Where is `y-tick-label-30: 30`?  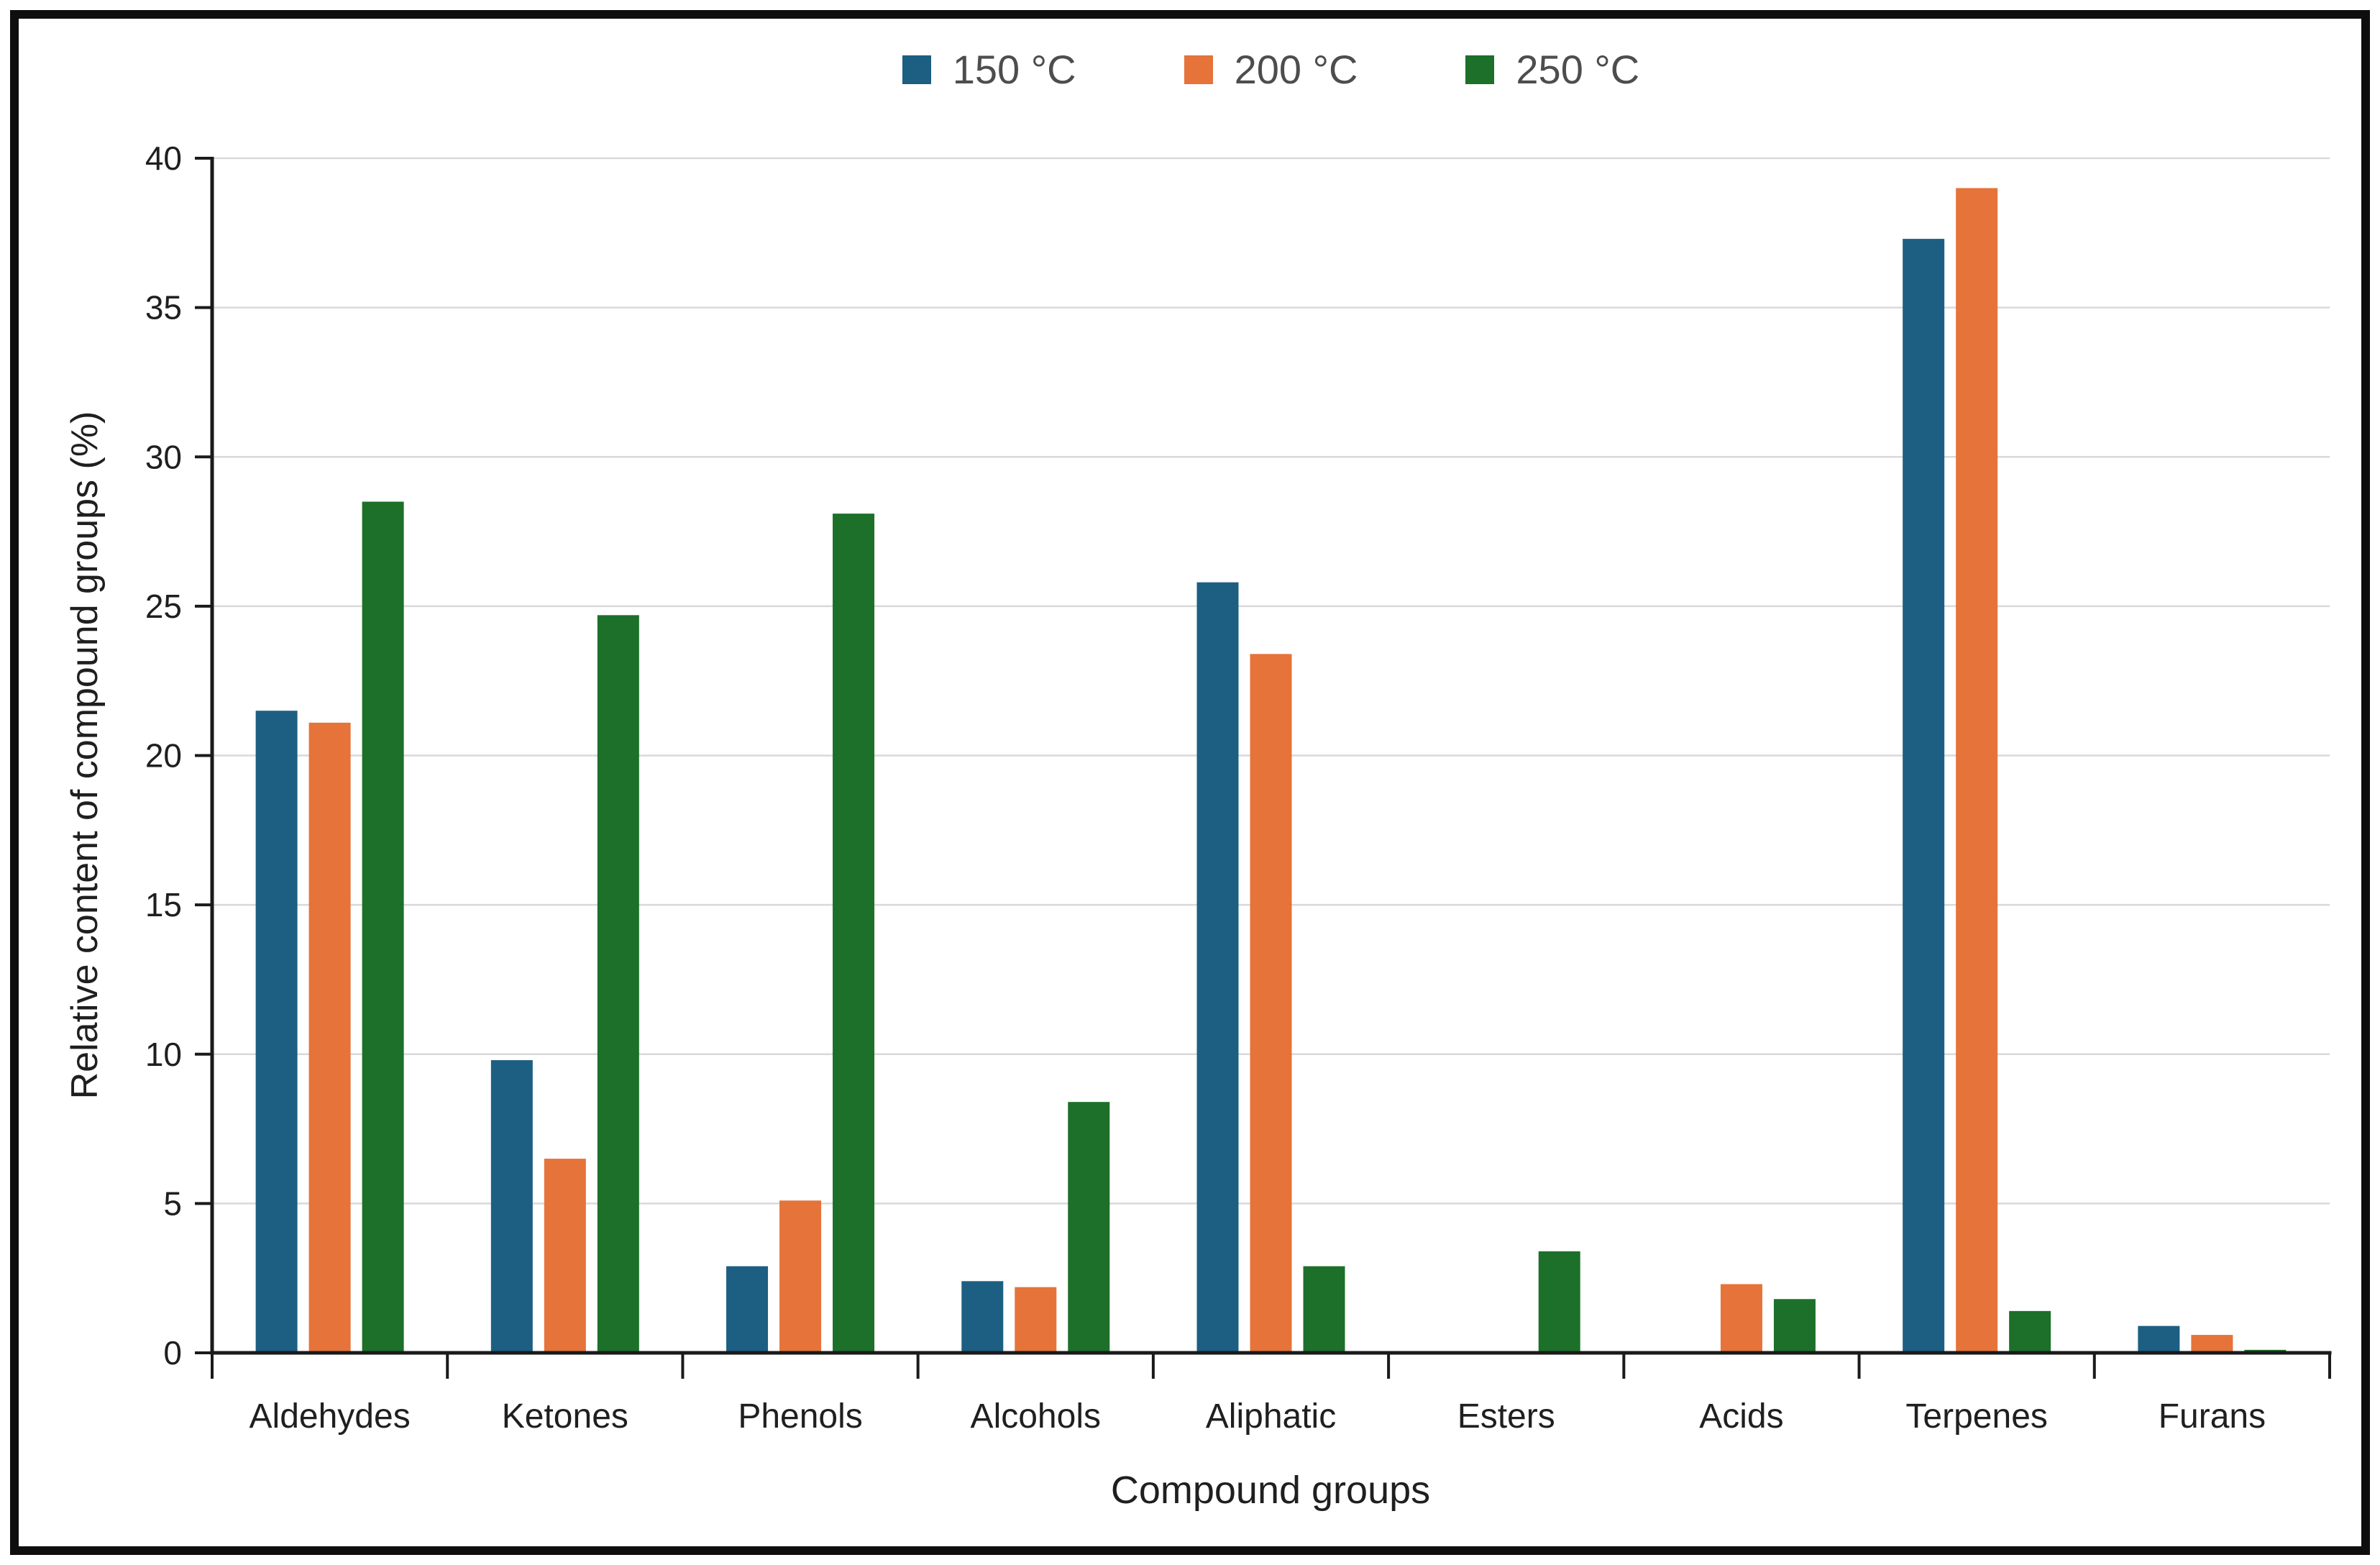 y-tick-label-30: 30 is located at coordinates (163, 456).